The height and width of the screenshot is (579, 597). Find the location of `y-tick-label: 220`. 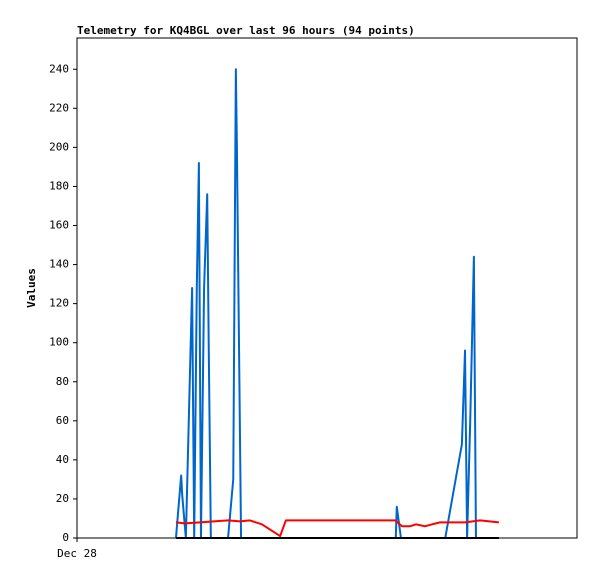

y-tick-label: 220 is located at coordinates (59, 107).